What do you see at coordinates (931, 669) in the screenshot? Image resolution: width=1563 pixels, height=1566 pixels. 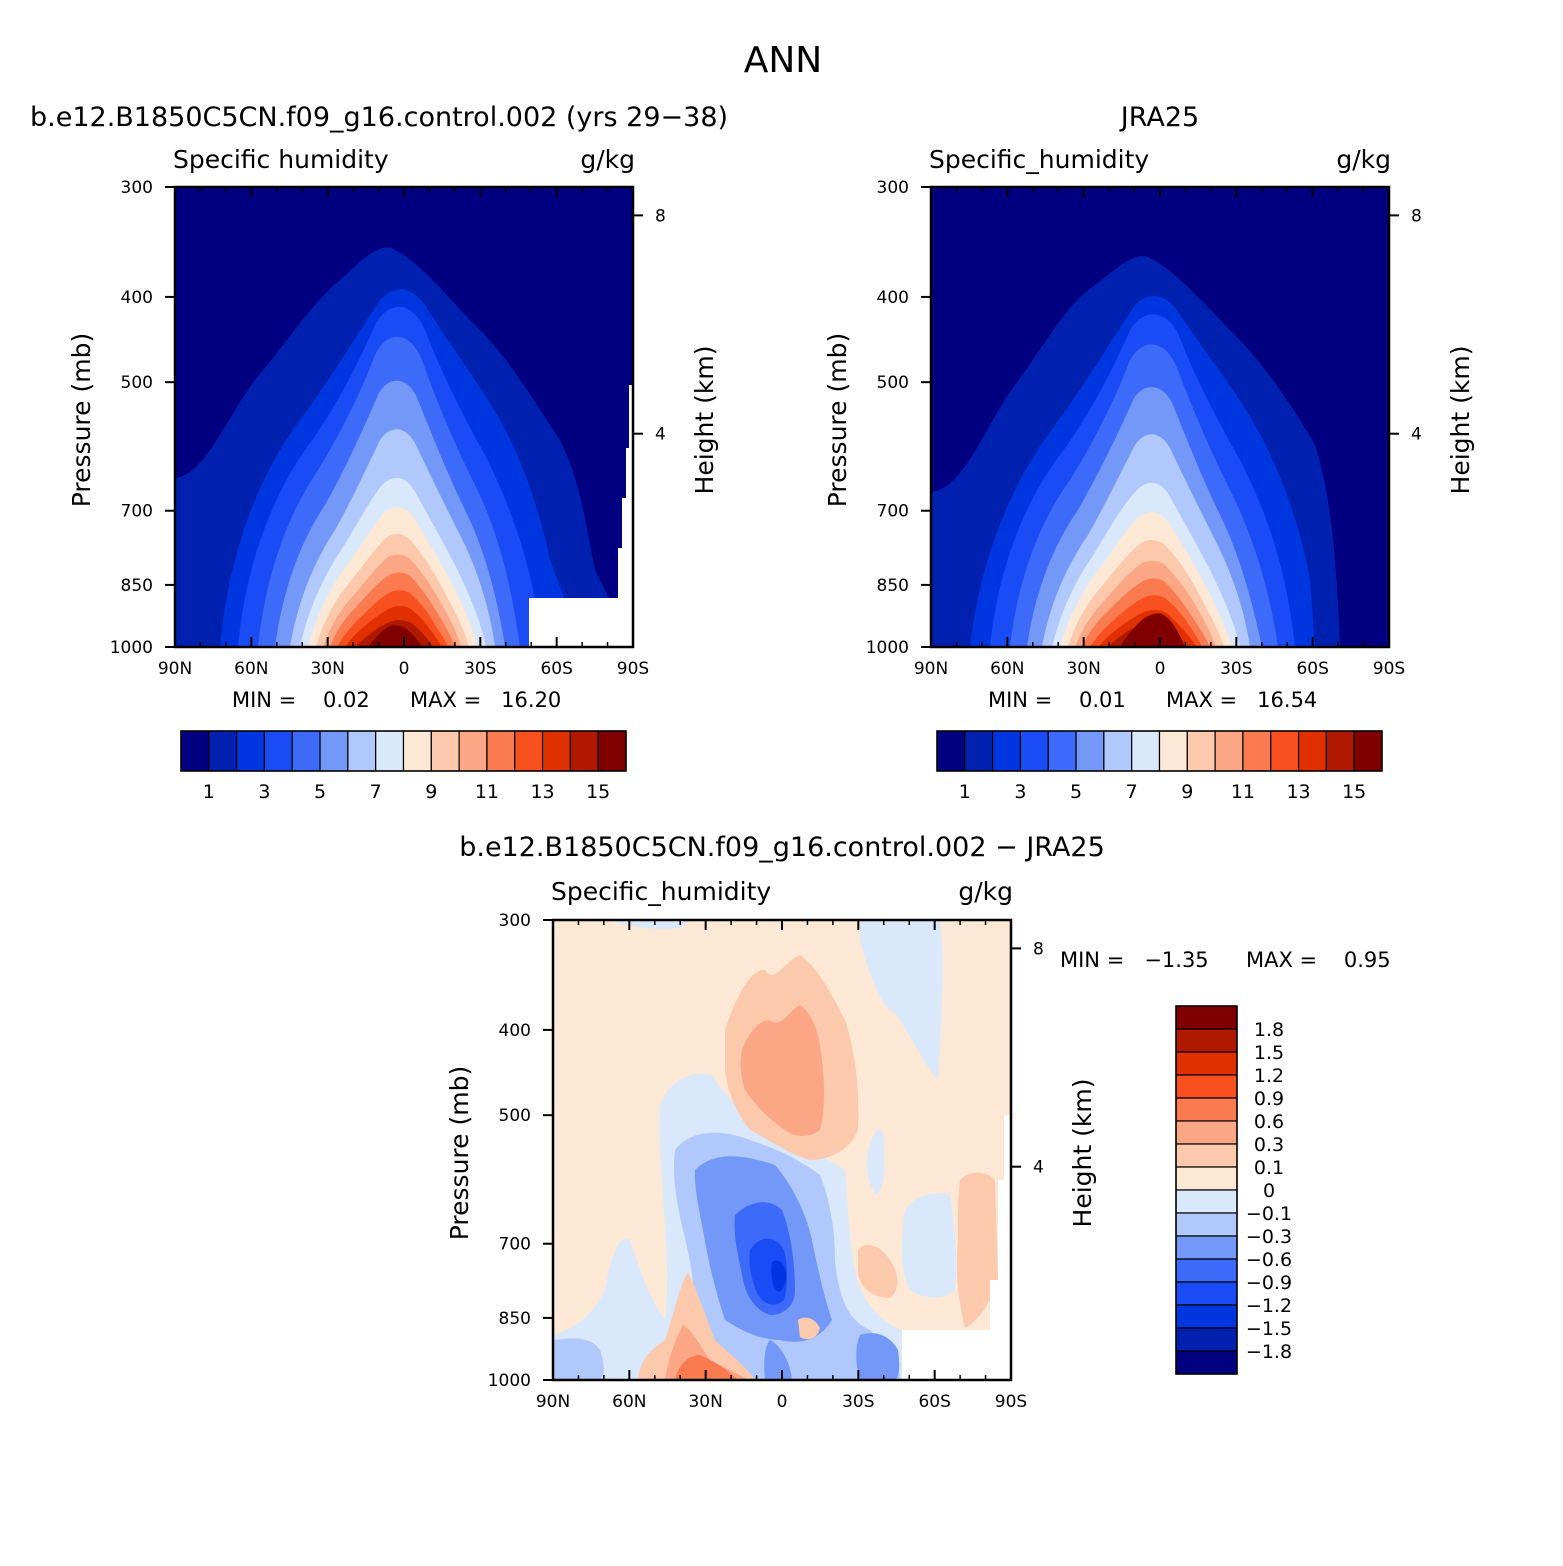 I see `x-tick-label: 90N` at bounding box center [931, 669].